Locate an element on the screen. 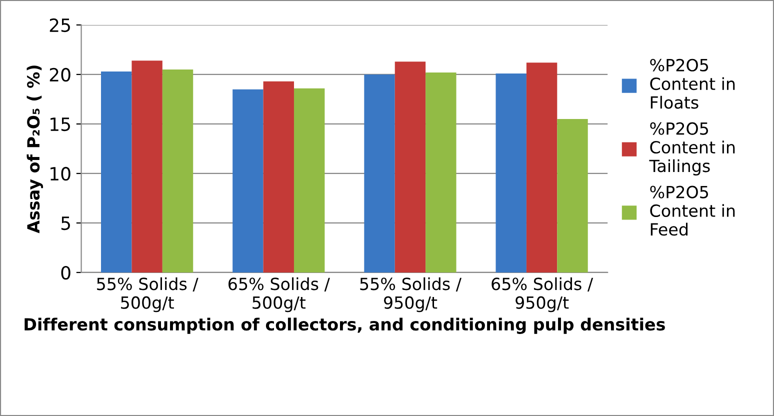  x-tick-label: 65% Solids / 950g/t is located at coordinates (543, 294).